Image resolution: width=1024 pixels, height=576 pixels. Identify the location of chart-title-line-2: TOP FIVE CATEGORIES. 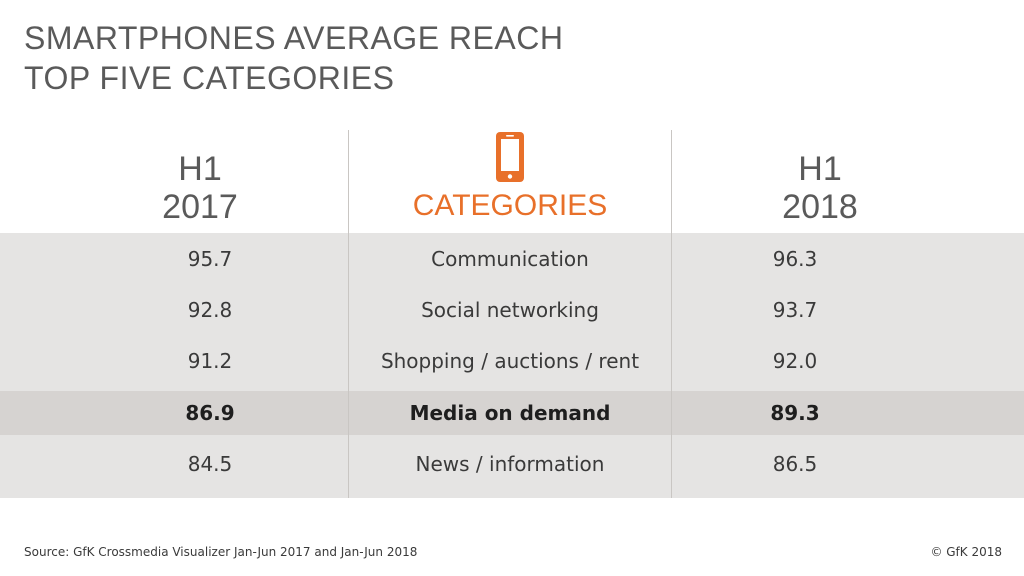
(209, 78).